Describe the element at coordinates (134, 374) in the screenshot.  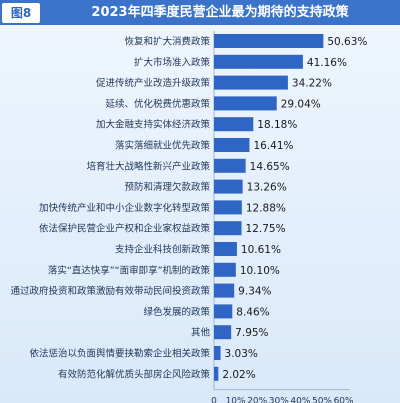
I see `category-label: 有效防范化解优质头部房企风险政策` at that location.